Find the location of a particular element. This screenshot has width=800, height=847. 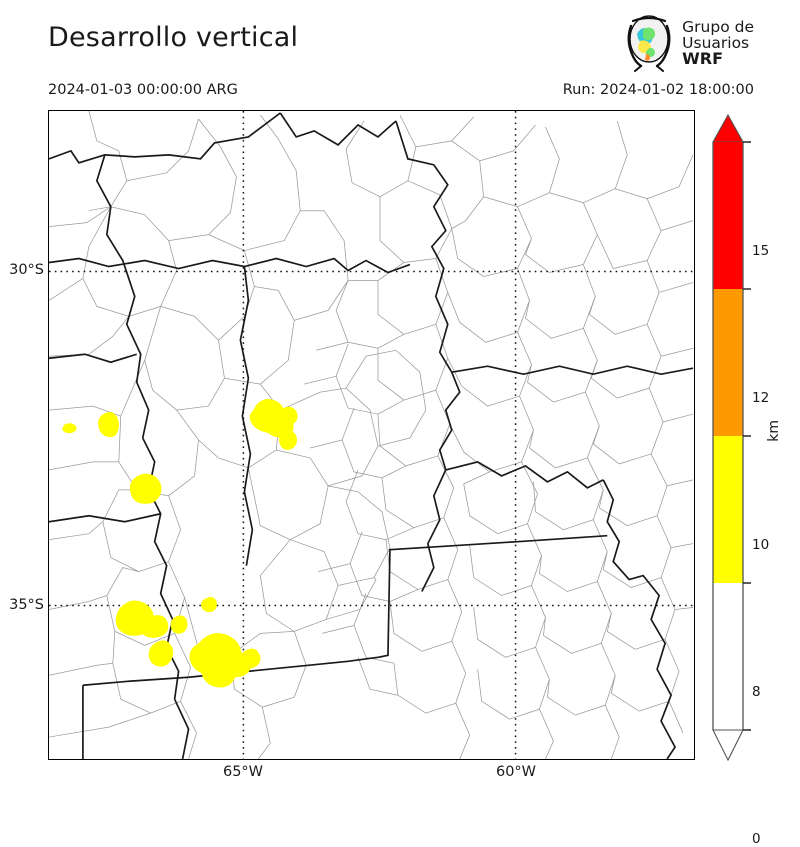

logo-line-2: Usuarios is located at coordinates (716, 42).